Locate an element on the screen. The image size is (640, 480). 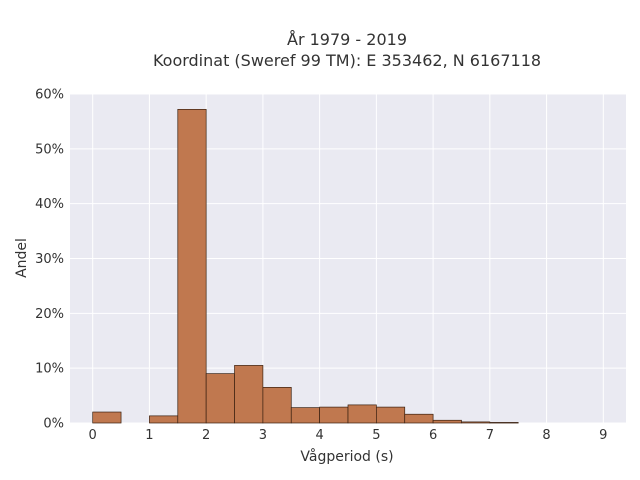
x-tick-label: 1 is located at coordinates (149, 435).